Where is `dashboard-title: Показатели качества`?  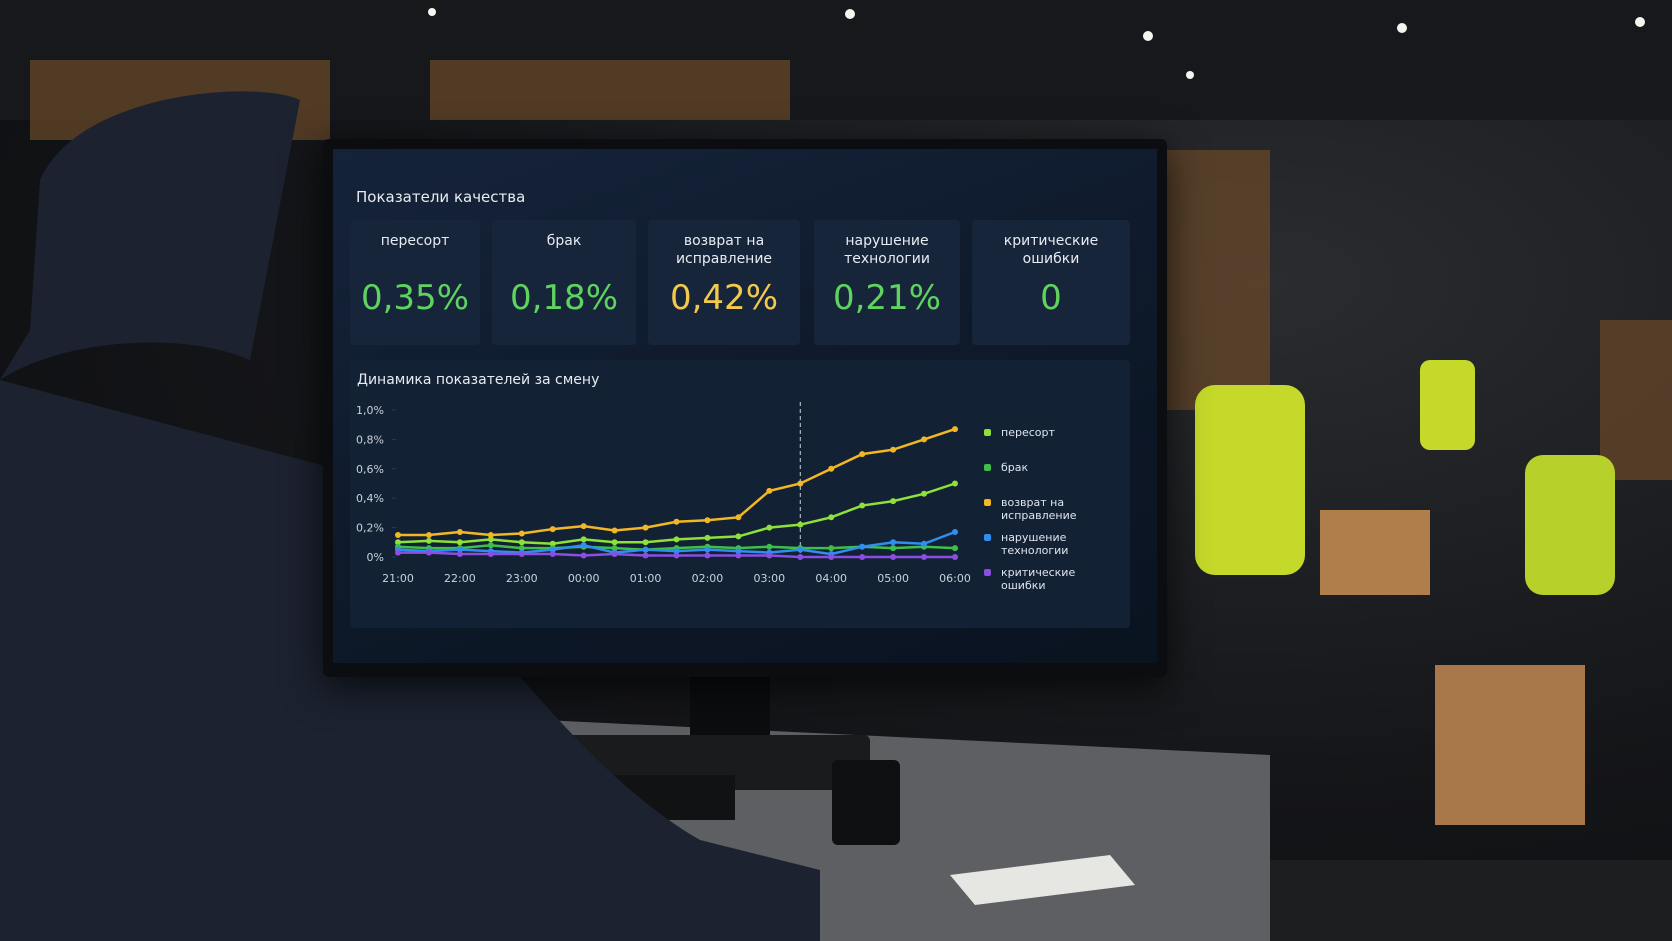 dashboard-title: Показатели качества is located at coordinates (441, 197).